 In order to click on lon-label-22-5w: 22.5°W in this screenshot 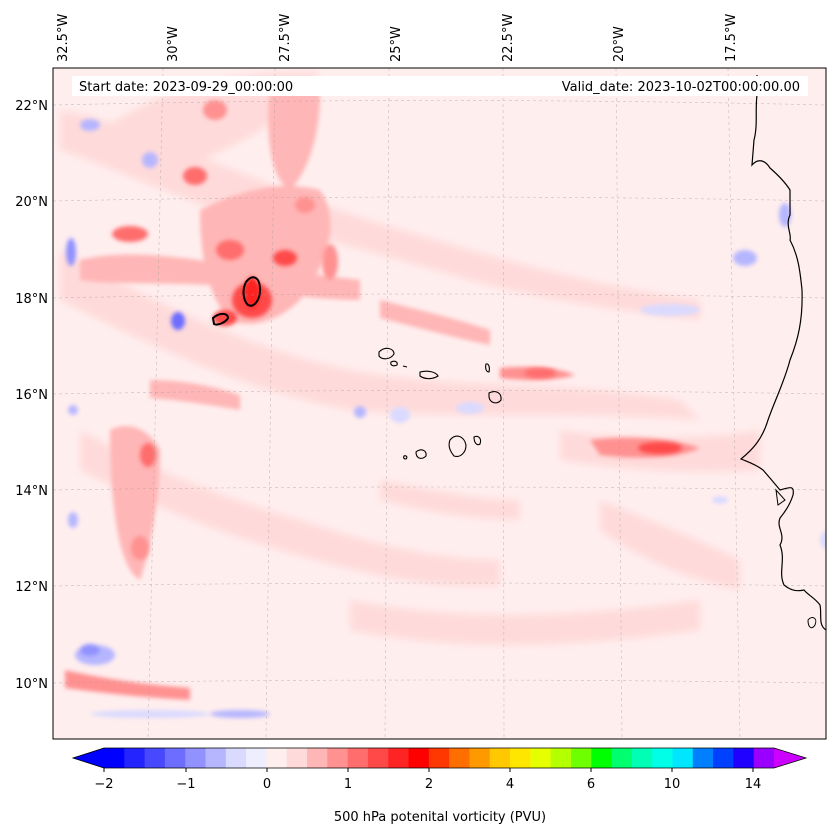, I will do `click(508, 38)`.